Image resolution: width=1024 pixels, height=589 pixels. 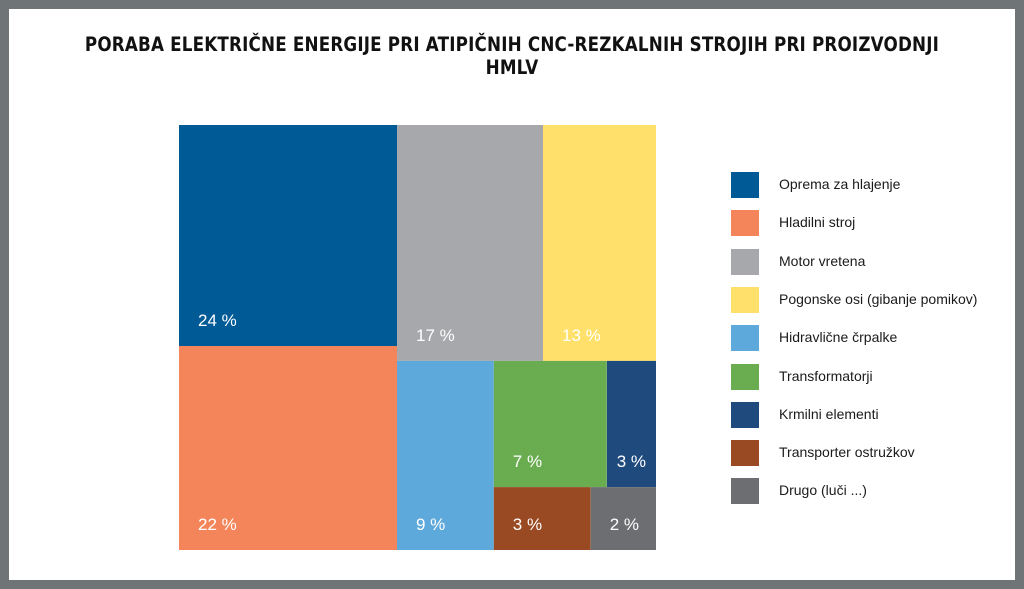 I want to click on legend-item-oprema-za-hlajenje: Oprema za hlajenje, so click(x=866, y=185).